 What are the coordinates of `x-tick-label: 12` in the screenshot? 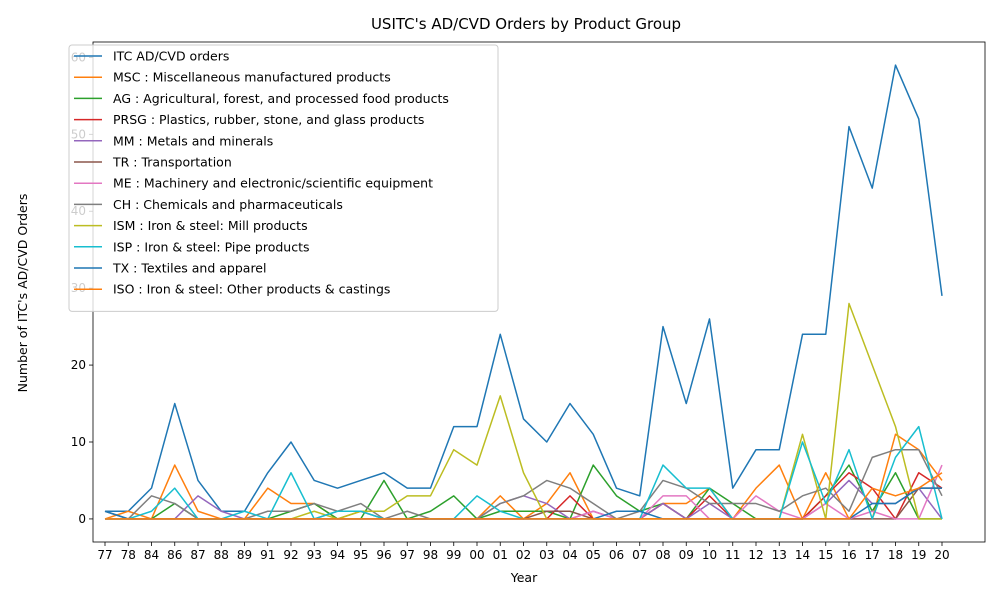 It's located at (755, 555).